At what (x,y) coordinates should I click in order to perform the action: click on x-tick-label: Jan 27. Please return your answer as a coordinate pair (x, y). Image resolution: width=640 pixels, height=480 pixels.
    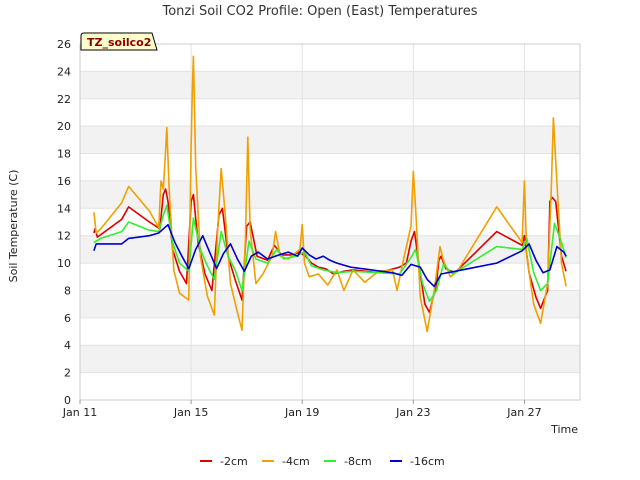
    Looking at the image, I should click on (523, 412).